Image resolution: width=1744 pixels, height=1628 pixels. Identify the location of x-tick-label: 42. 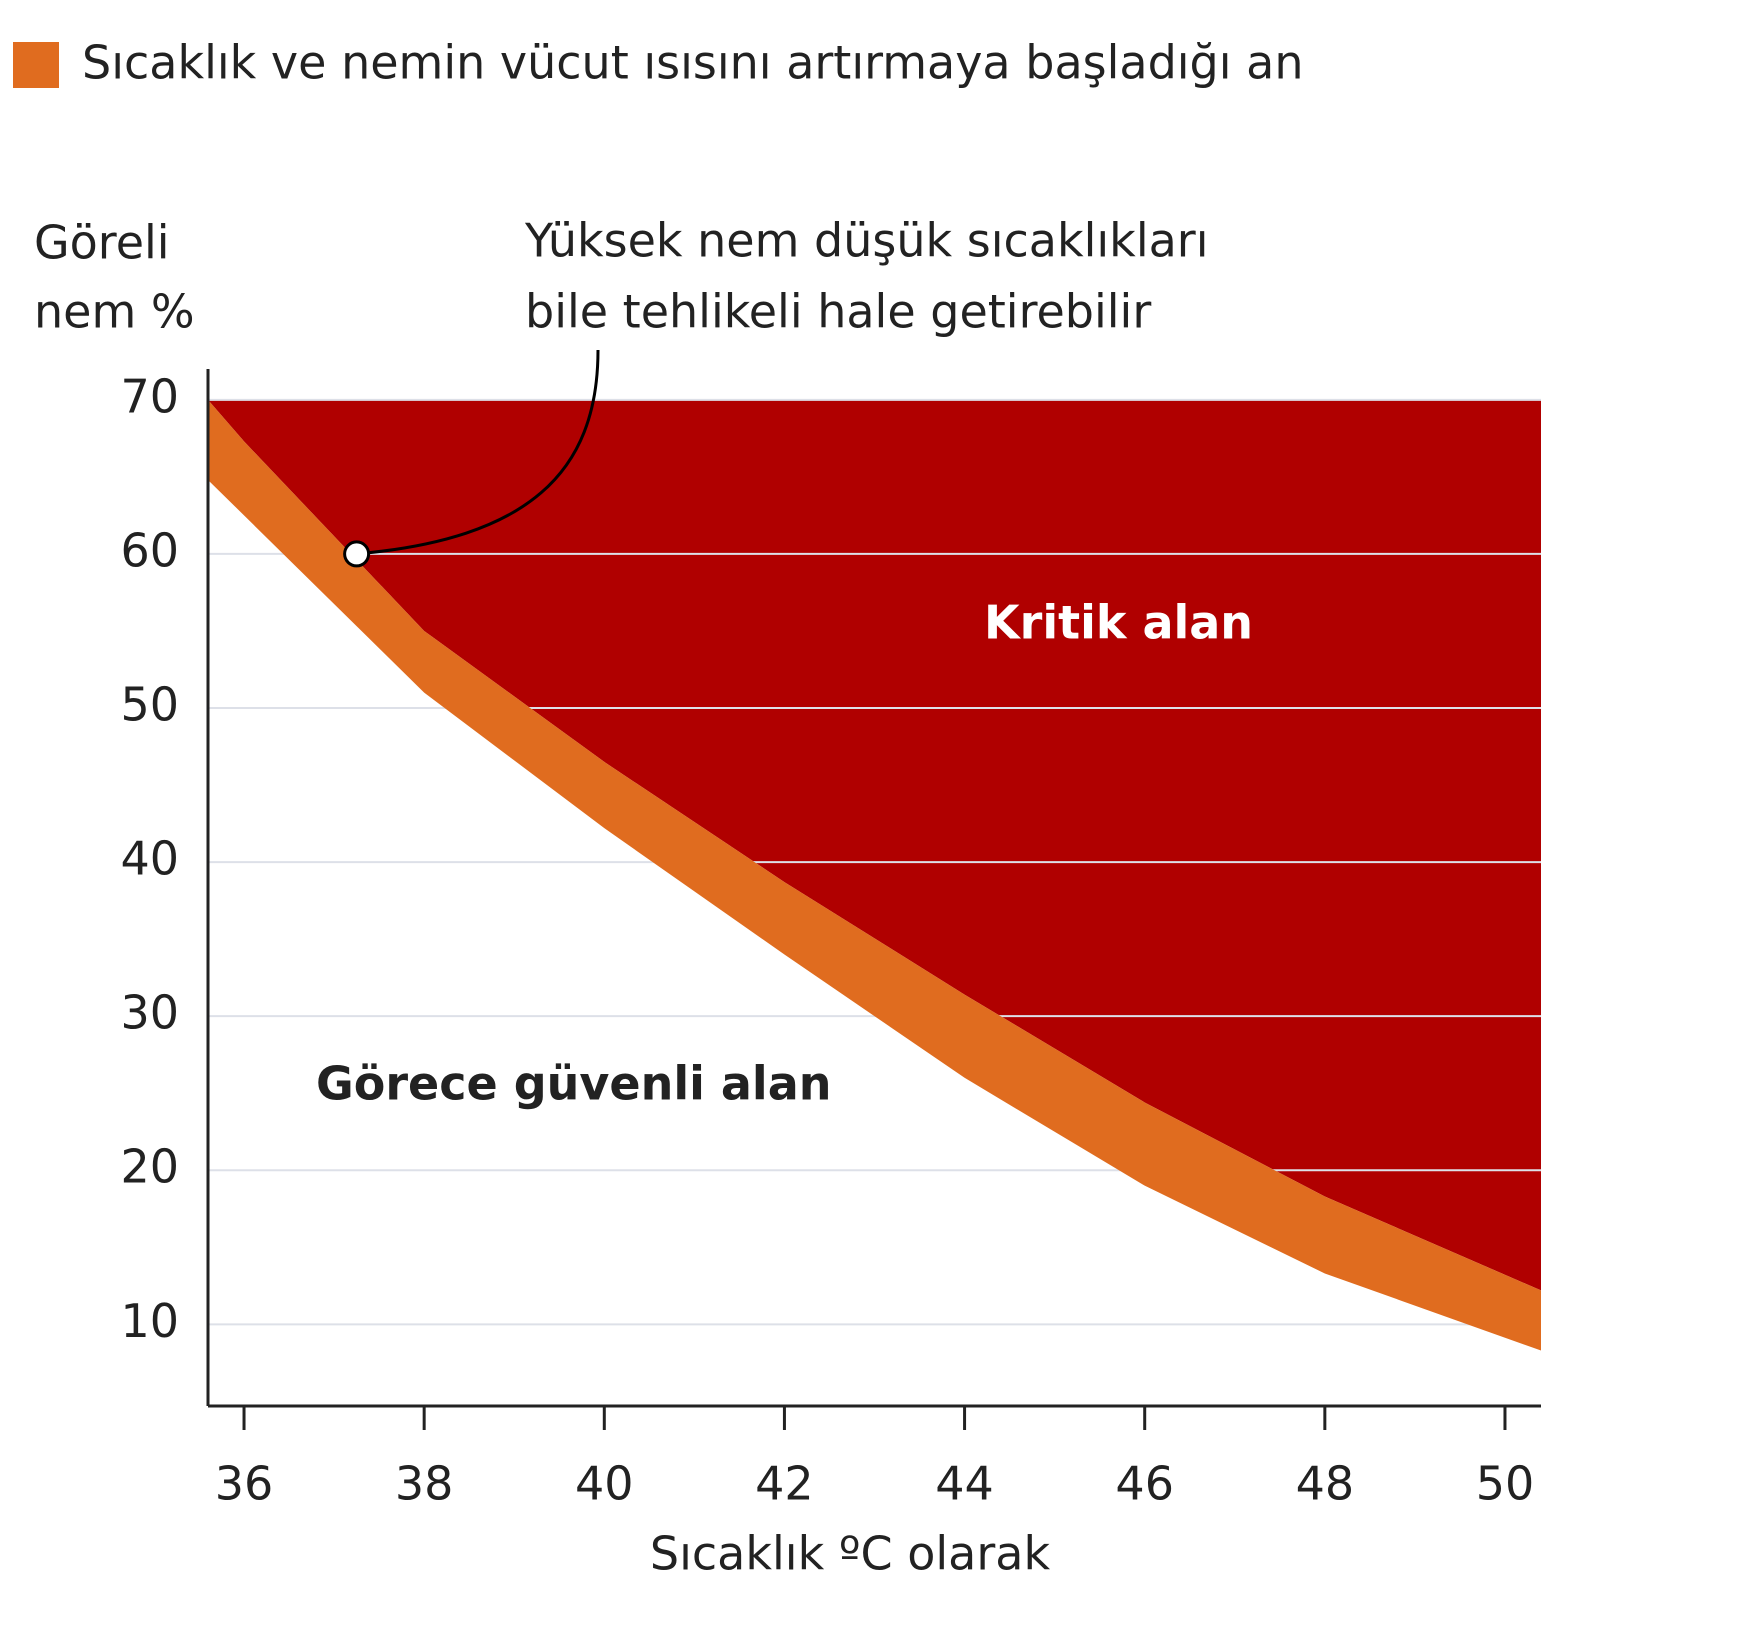
(784, 1484).